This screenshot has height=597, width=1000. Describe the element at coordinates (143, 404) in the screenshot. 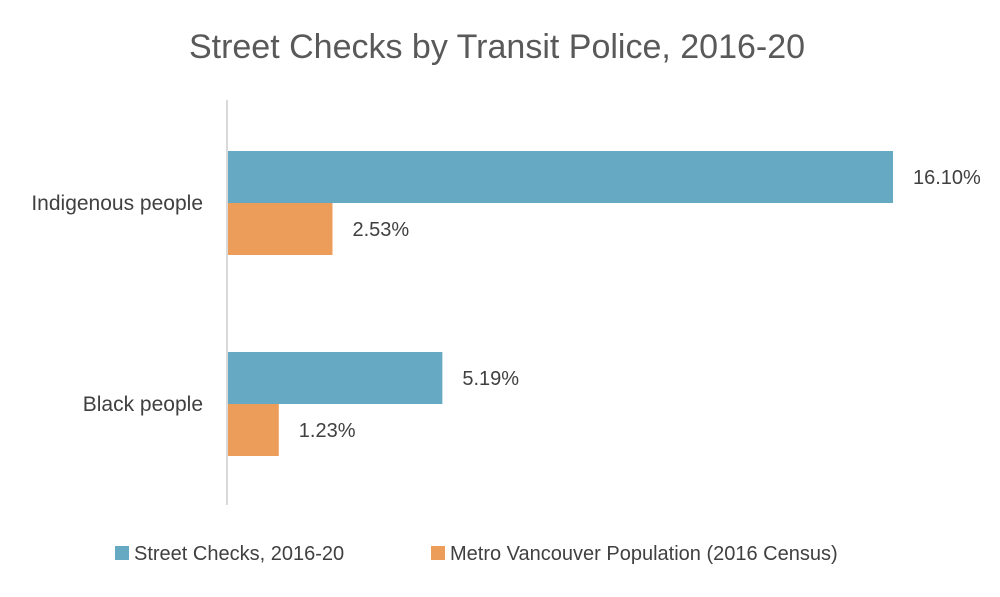

I see `category-label-black-people: Black people` at that location.